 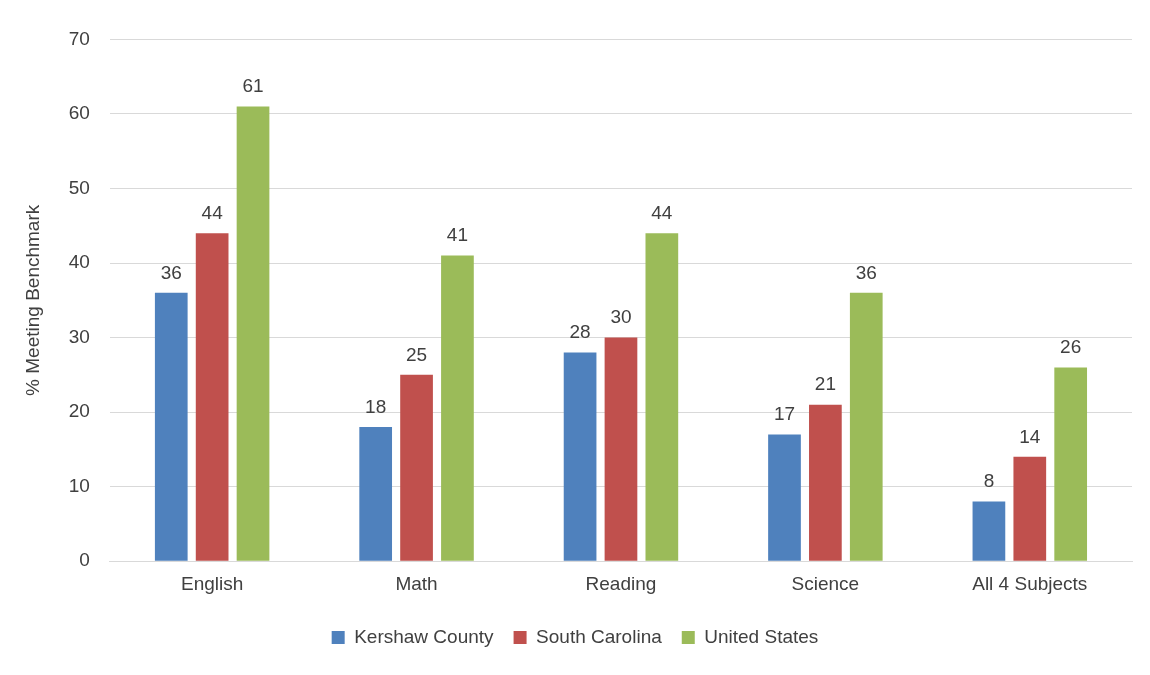 What do you see at coordinates (416, 354) in the screenshot?
I see `data-label: 25` at bounding box center [416, 354].